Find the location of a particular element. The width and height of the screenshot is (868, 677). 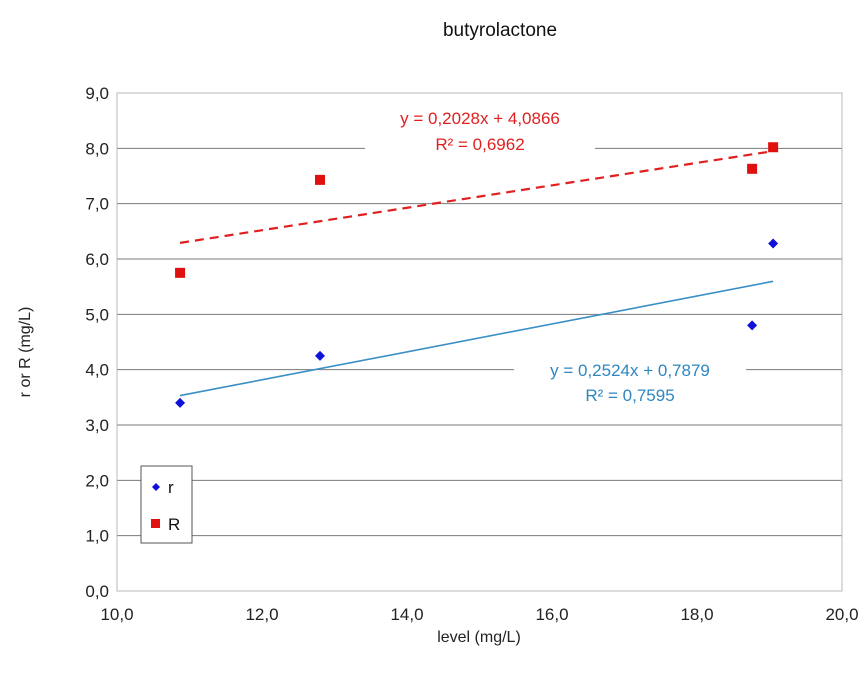

y-tick-labels: 0,0 1,0 2,0 3,0 4,0 5,0 6,0 7,0 8,0 9,0 is located at coordinates (97, 342).